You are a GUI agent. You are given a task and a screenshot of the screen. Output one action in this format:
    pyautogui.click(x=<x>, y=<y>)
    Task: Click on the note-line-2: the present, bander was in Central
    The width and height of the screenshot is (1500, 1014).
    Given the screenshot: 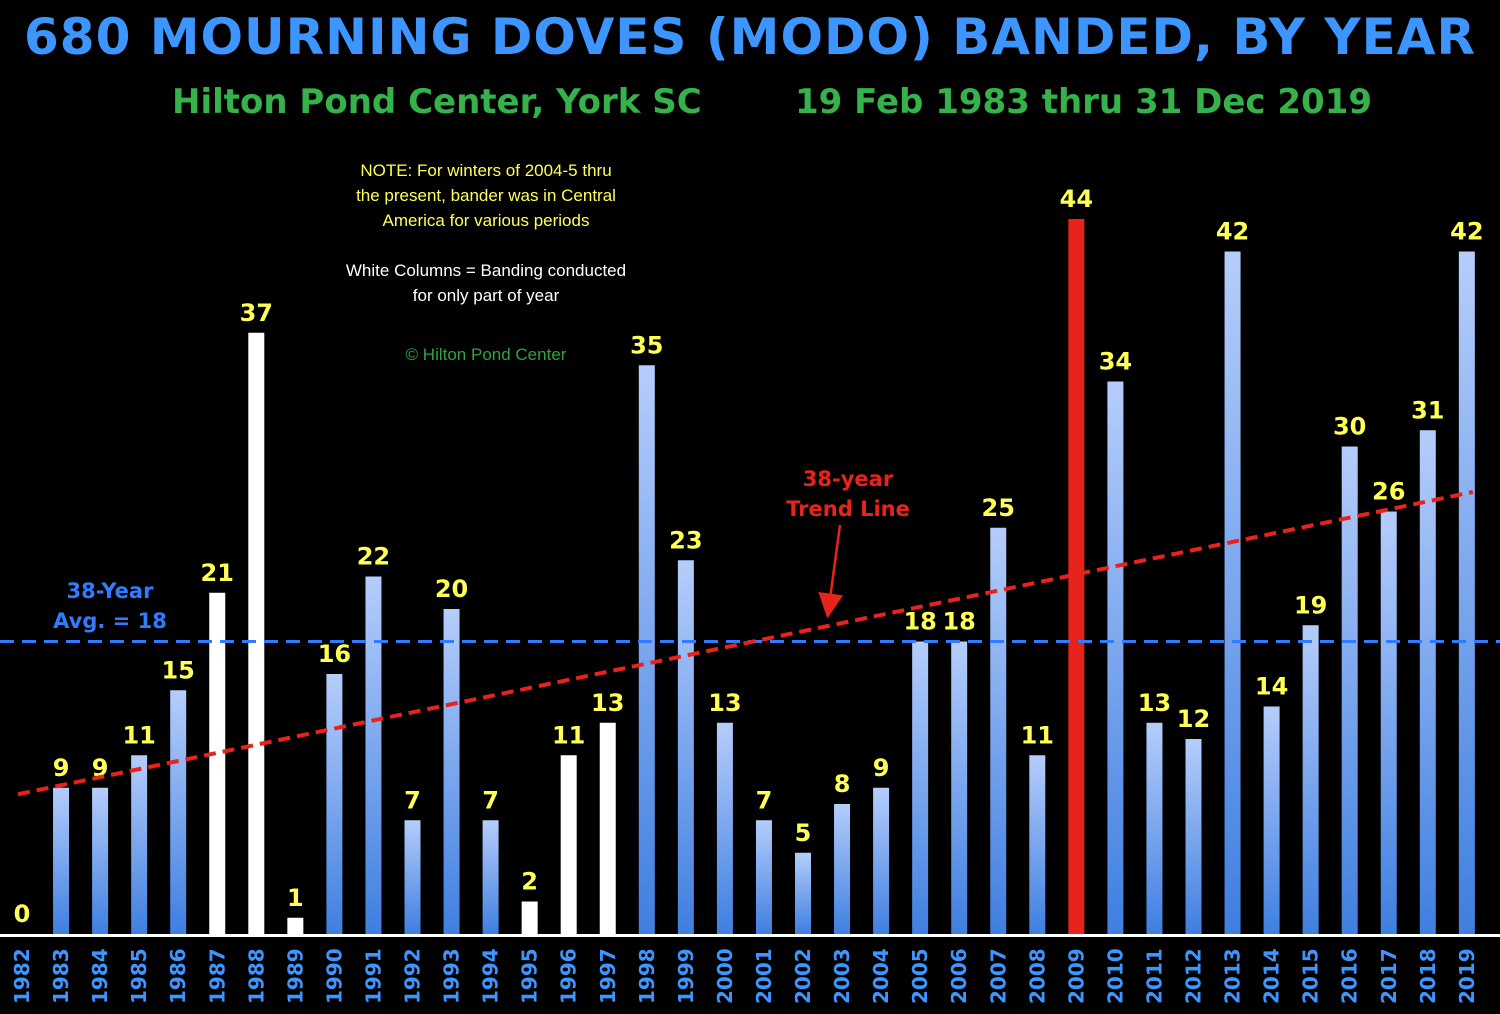 What is the action you would take?
    pyautogui.click(x=486, y=195)
    